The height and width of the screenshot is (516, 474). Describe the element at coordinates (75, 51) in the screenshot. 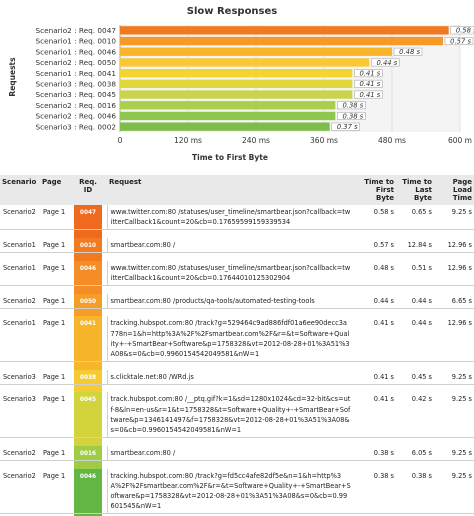

I see `category-label: Scenario1 : Req. 0046` at that location.